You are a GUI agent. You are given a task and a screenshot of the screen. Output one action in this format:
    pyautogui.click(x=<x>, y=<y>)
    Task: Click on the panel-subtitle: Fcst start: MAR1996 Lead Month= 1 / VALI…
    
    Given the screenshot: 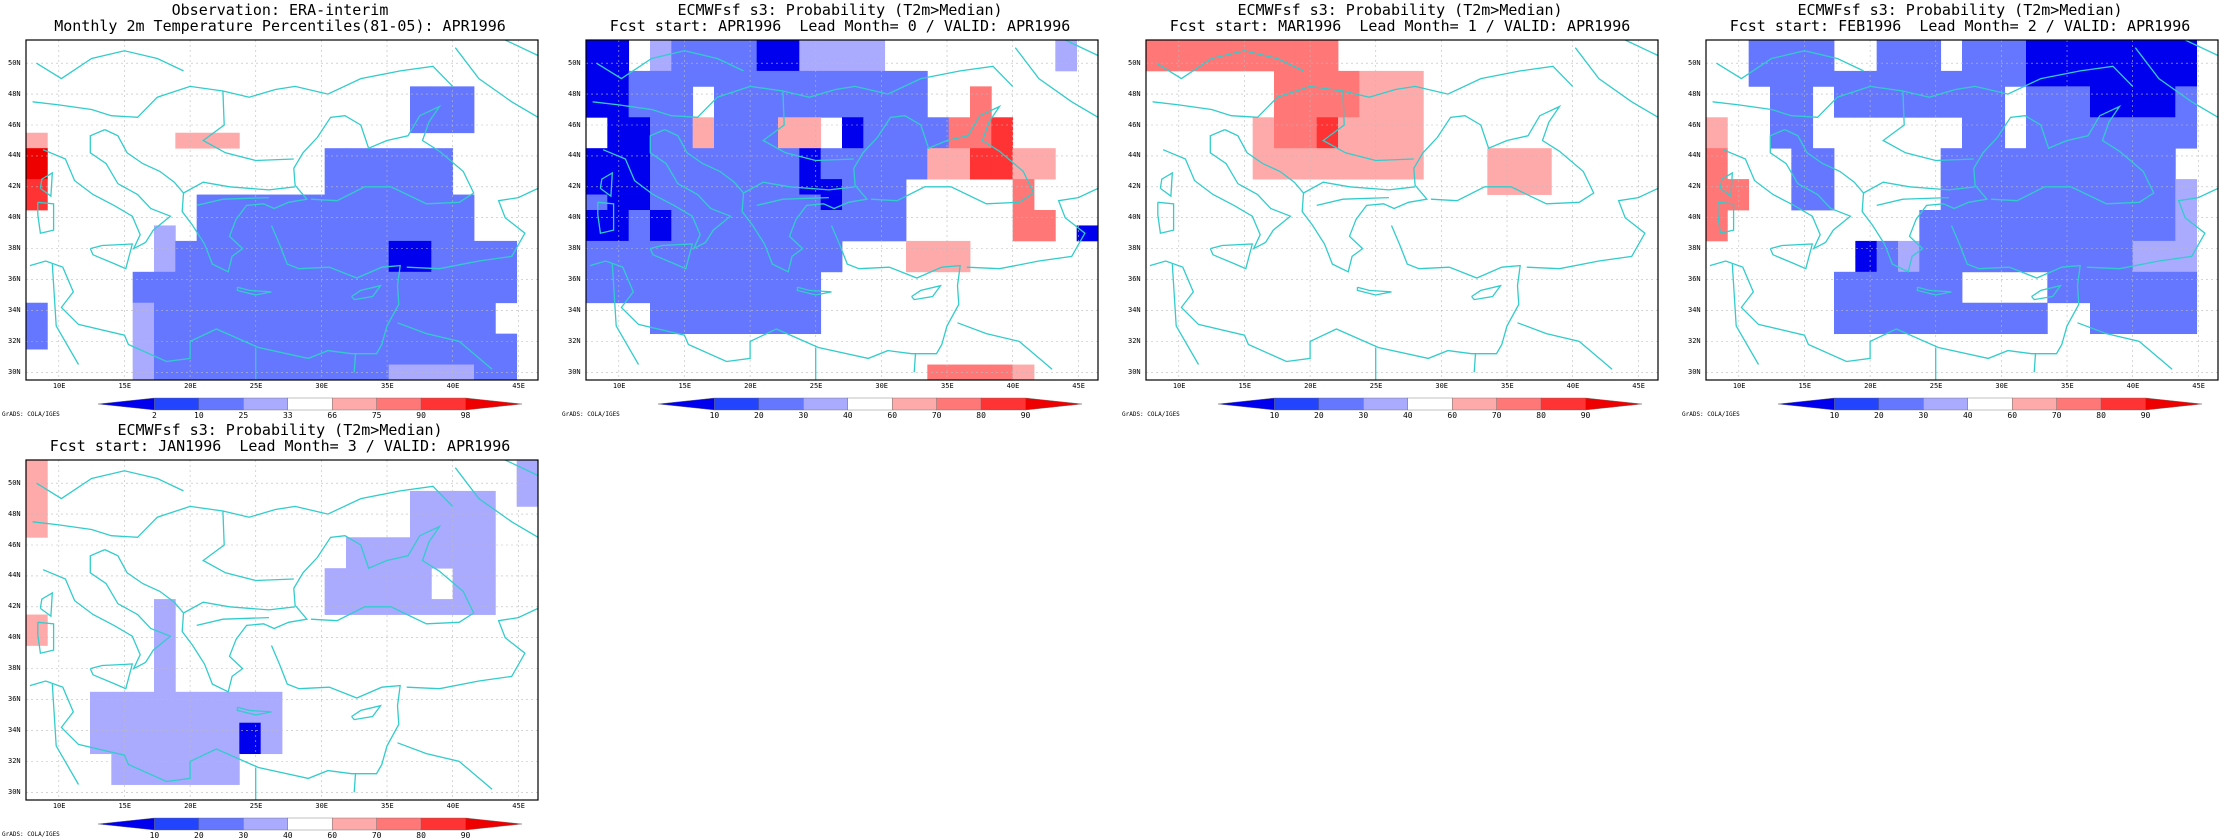 What is the action you would take?
    pyautogui.click(x=1400, y=26)
    